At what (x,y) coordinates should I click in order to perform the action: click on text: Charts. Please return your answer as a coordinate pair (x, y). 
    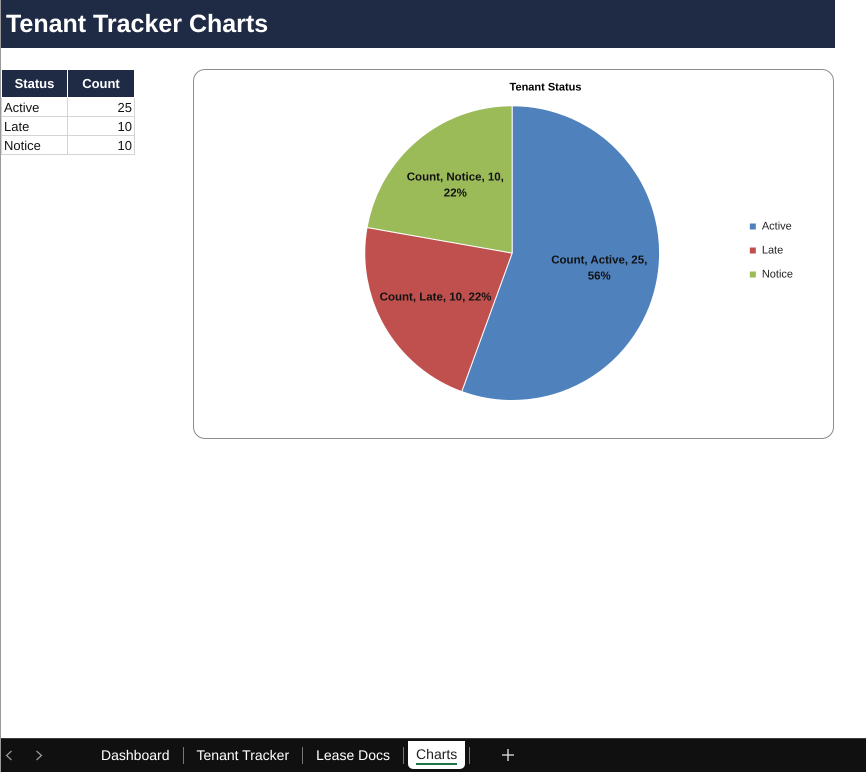
    Looking at the image, I should click on (437, 755).